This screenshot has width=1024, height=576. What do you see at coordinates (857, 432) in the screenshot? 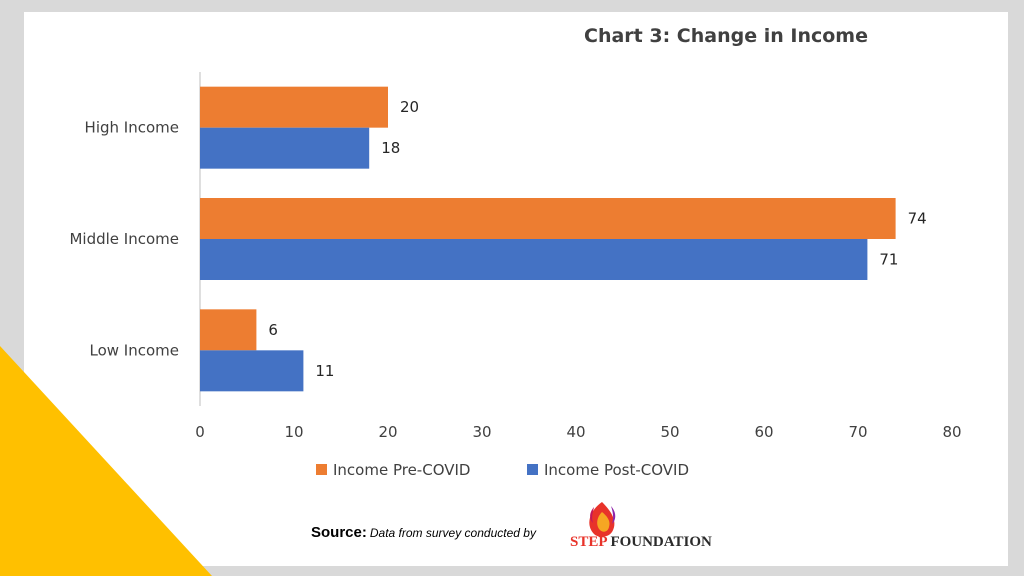
I see `x-tick-label: 70` at bounding box center [857, 432].